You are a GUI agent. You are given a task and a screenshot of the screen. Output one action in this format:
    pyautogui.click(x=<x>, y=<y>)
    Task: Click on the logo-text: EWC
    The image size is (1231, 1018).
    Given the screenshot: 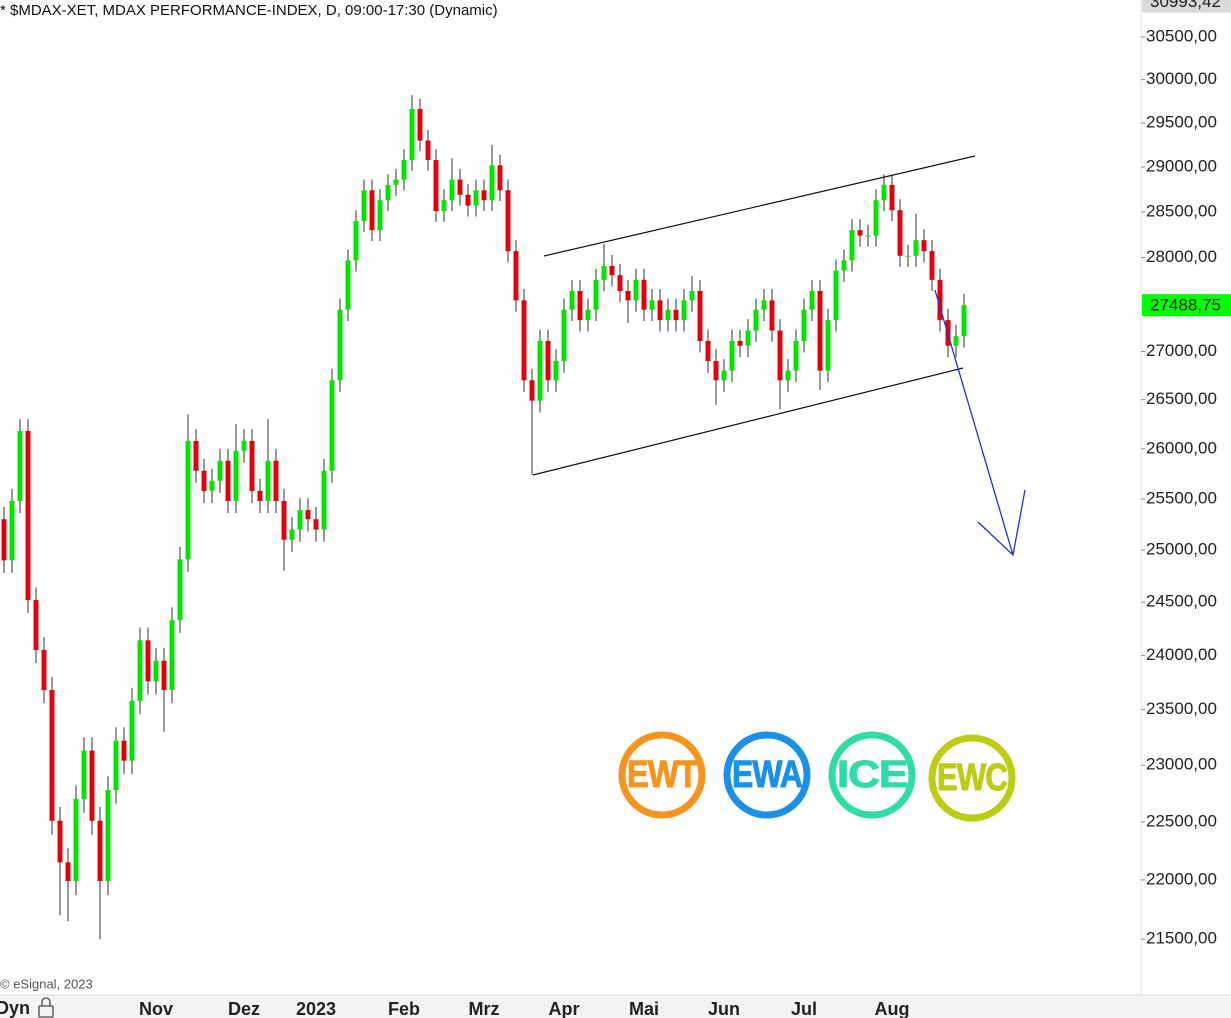 What is the action you would take?
    pyautogui.click(x=972, y=778)
    